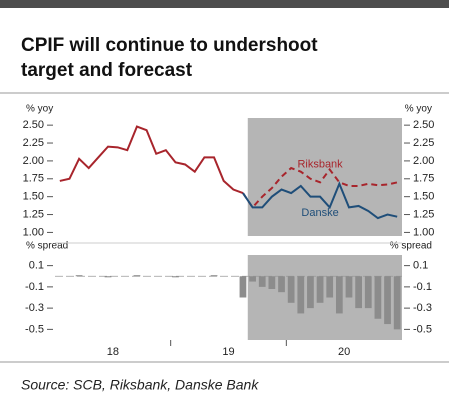  I want to click on x-tick-label: 20, so click(344, 352).